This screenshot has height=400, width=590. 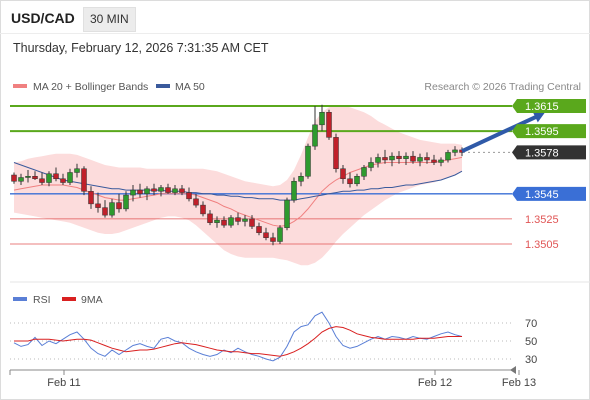 I want to click on research-credit: Research © 2026 Trading Central, so click(x=502, y=87).